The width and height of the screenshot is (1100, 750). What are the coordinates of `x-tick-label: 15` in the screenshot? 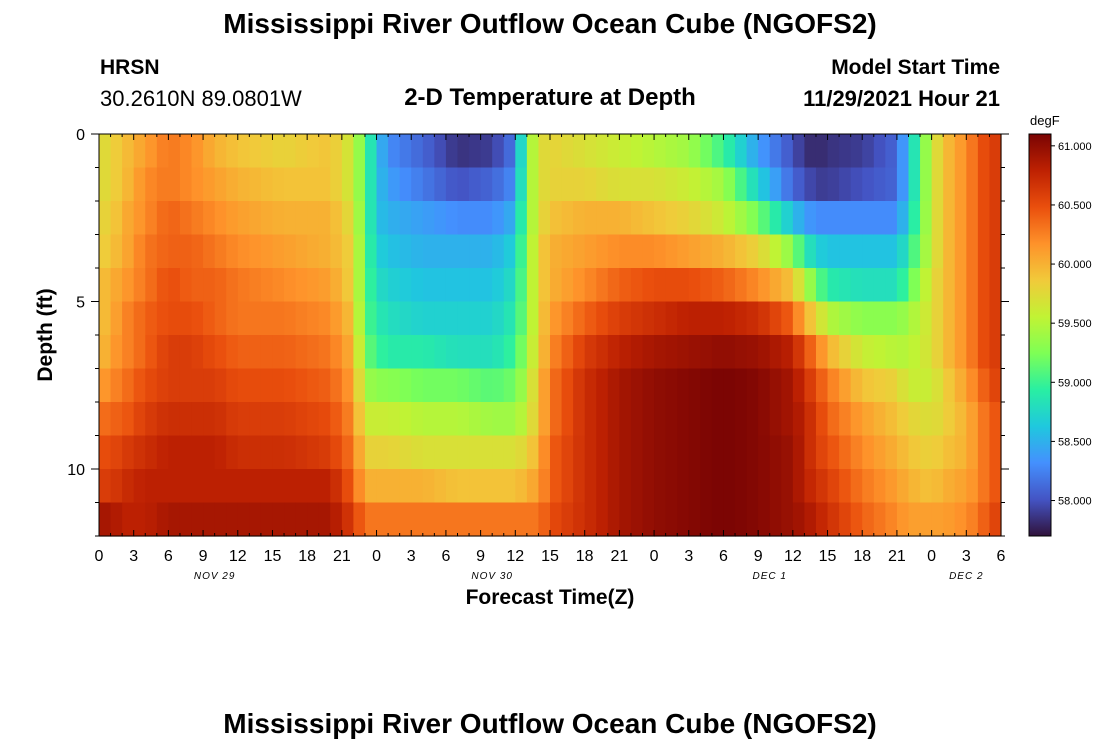 It's located at (550, 556).